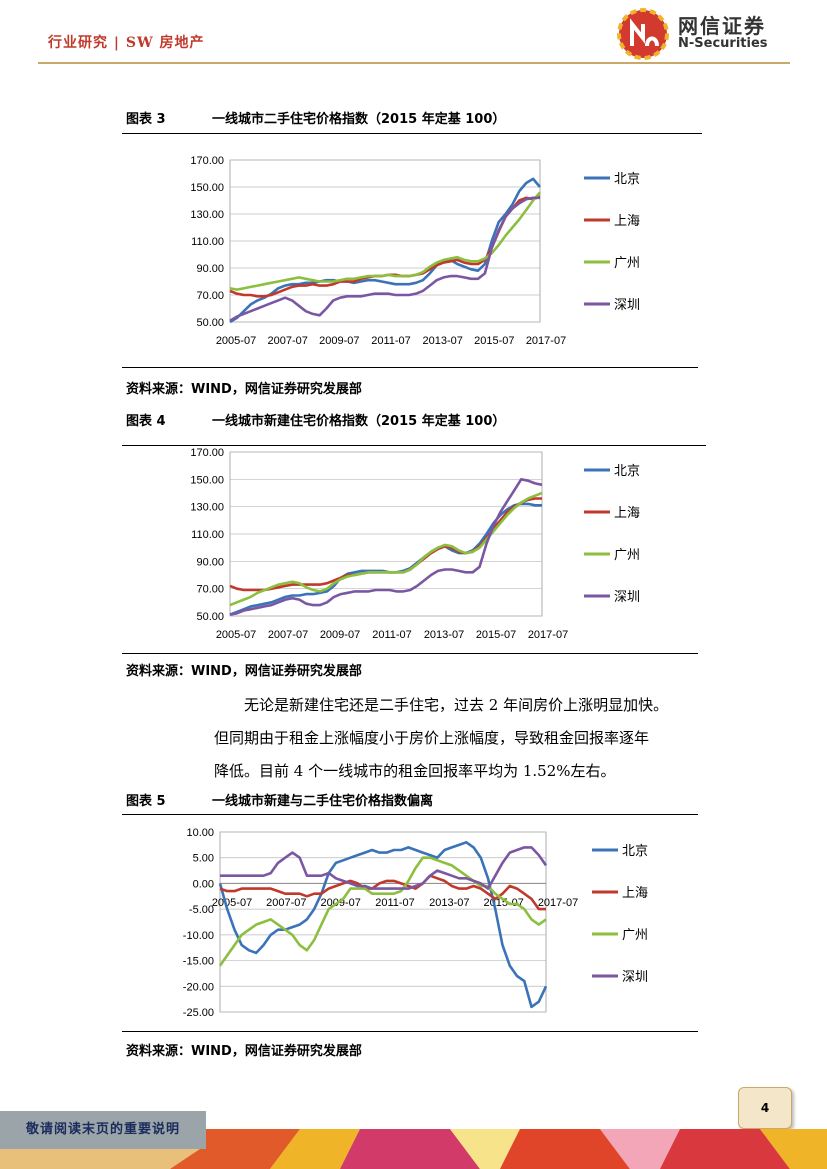  What do you see at coordinates (146, 801) in the screenshot?
I see `figure-5-number: 图表 5` at bounding box center [146, 801].